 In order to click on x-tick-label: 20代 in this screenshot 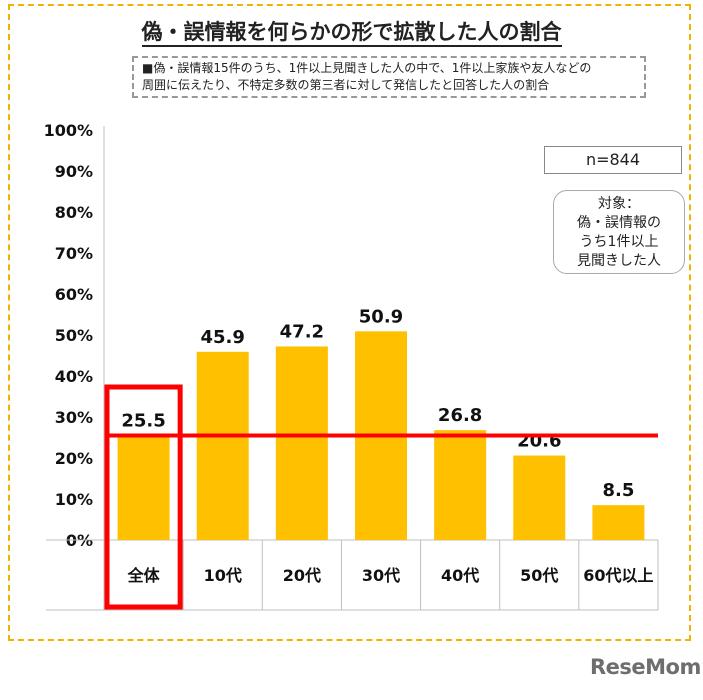, I will do `click(302, 575)`.